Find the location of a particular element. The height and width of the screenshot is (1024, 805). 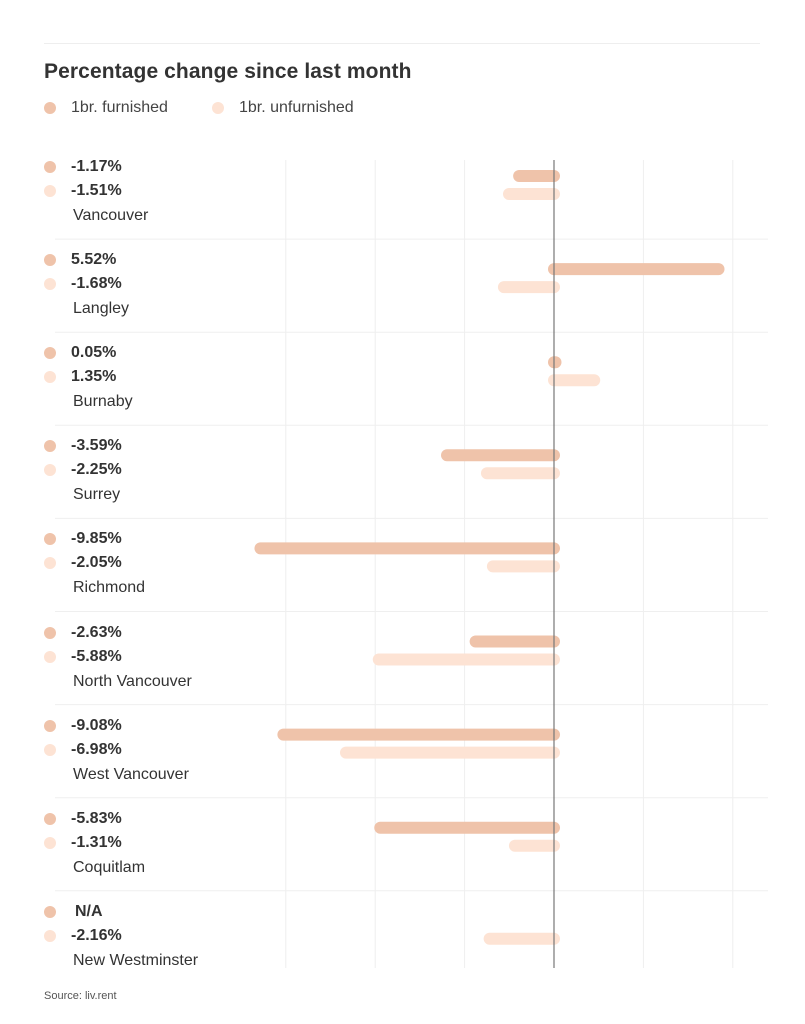

value-line-unfurnished: -2.16% is located at coordinates (83, 936).